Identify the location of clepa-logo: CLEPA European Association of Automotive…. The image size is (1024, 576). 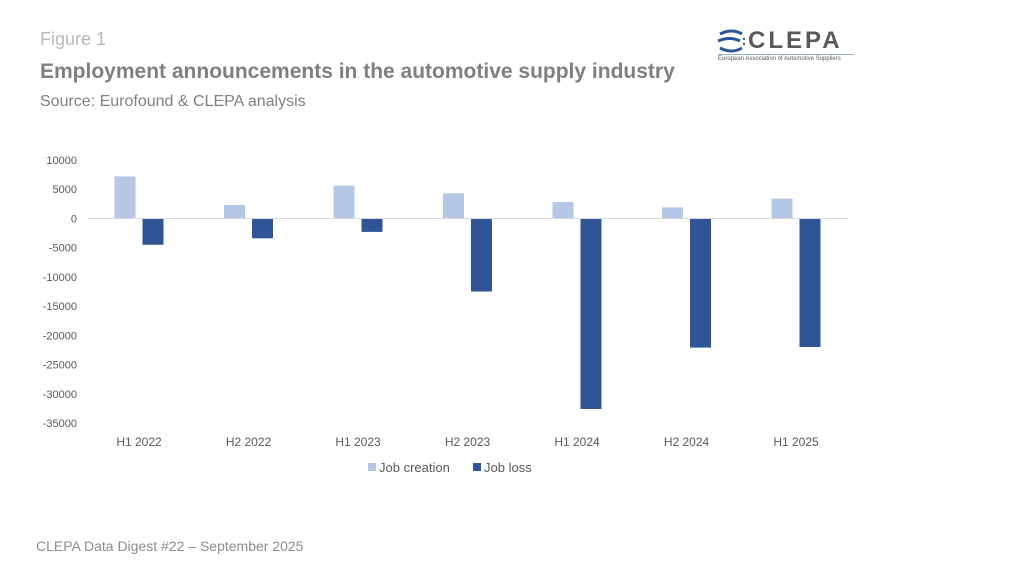
(788, 47).